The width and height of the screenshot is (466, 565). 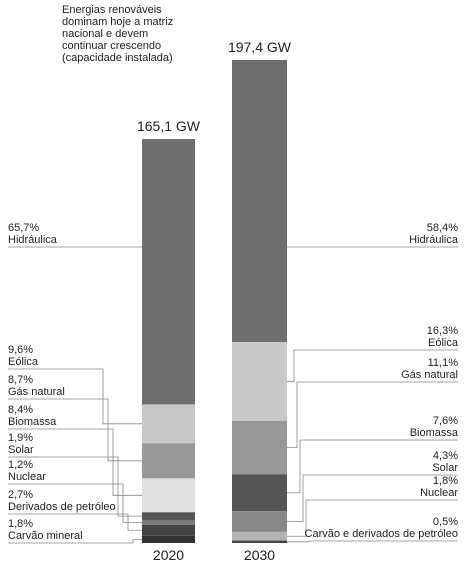 I want to click on value-label: 8,7%, so click(x=20, y=380).